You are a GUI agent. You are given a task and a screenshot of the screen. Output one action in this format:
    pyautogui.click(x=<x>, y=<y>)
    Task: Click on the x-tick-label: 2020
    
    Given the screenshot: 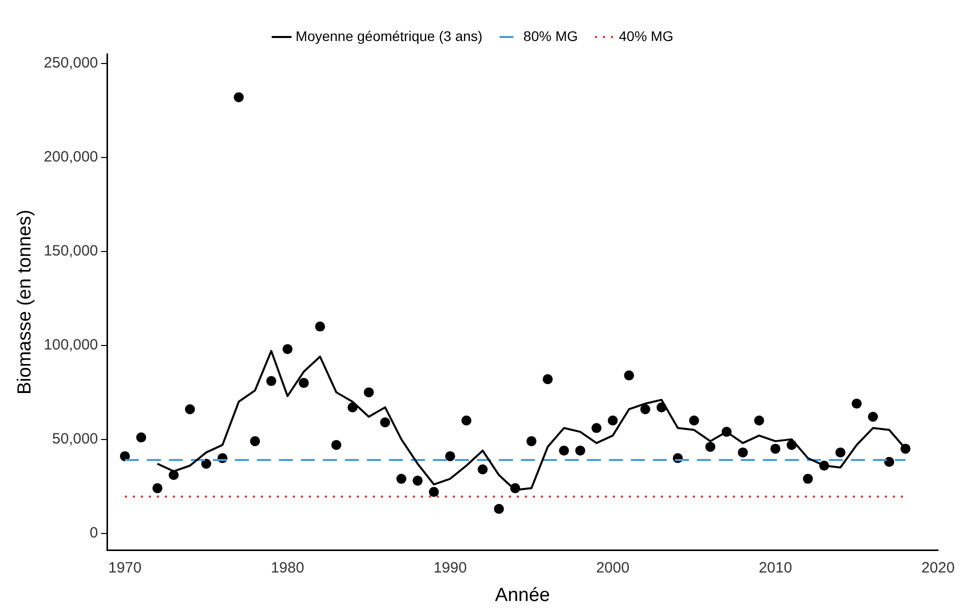 What is the action you would take?
    pyautogui.click(x=938, y=567)
    